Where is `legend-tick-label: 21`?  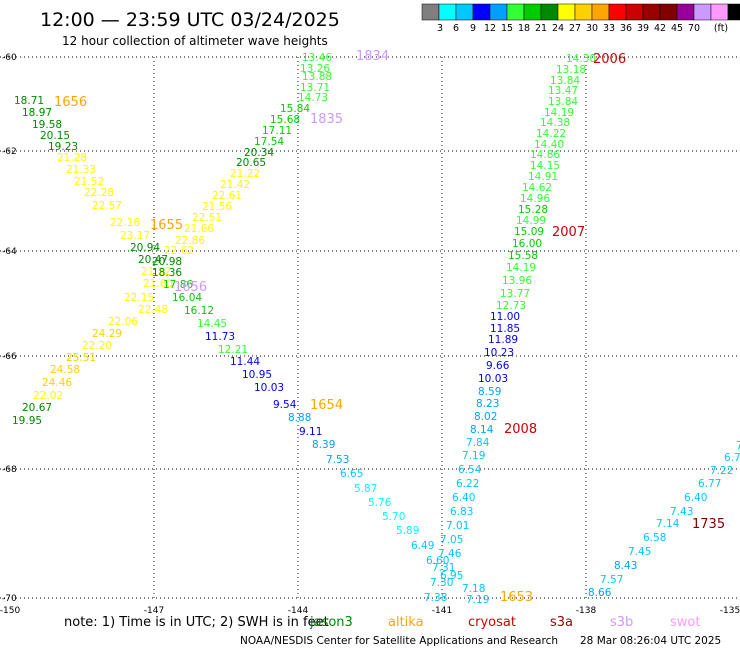
legend-tick-label: 21 is located at coordinates (541, 28).